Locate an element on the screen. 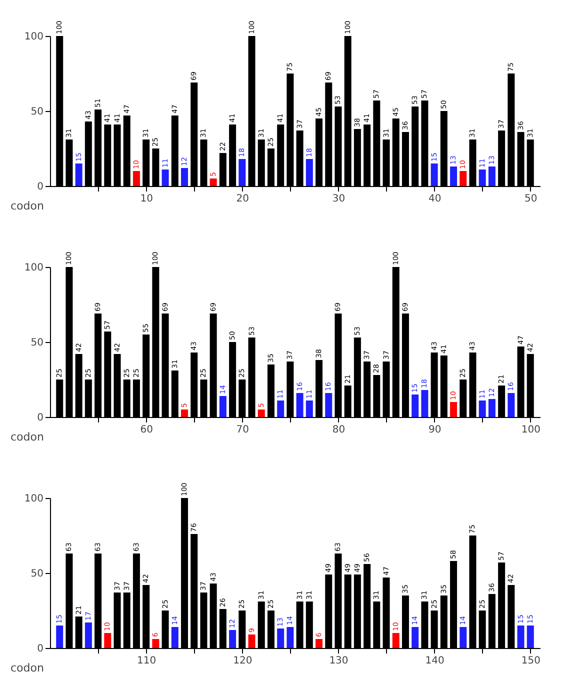 The height and width of the screenshot is (696, 573). x-tick-label: 10 is located at coordinates (146, 199).